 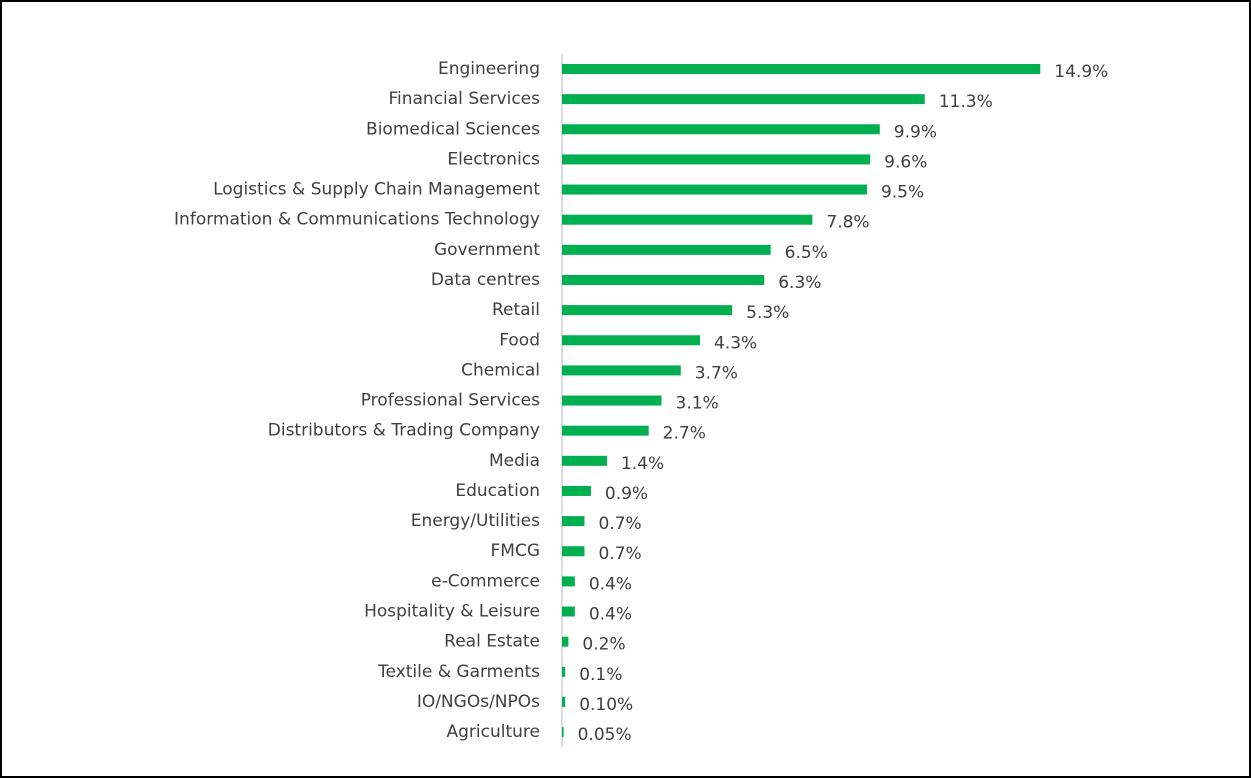 I want to click on category-label: Food, so click(x=519, y=340).